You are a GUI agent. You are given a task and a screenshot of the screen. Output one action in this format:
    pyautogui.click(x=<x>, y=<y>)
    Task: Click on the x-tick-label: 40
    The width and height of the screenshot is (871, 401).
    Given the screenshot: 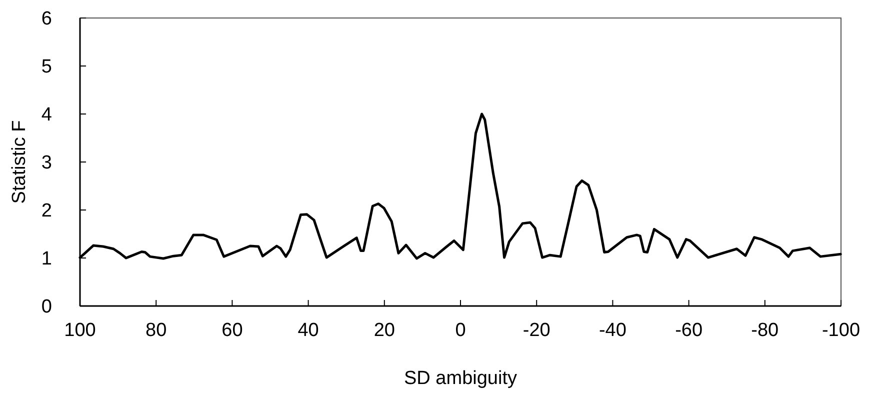 What is the action you would take?
    pyautogui.click(x=308, y=330)
    